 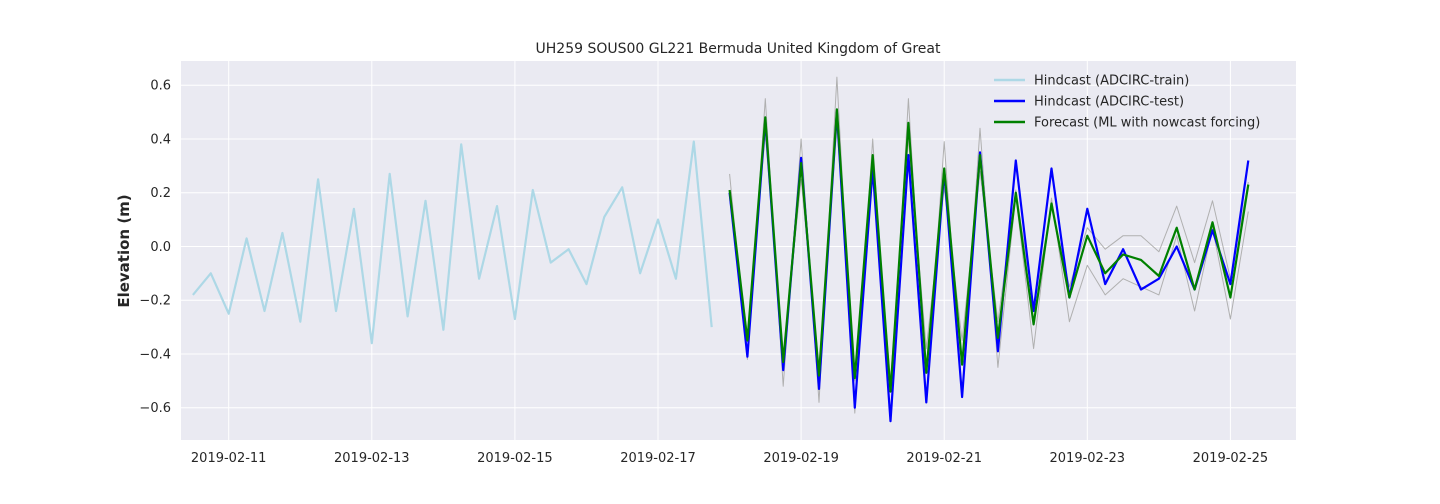 I want to click on legend-label: Forecast (ML with nowcast forcing), so click(x=1147, y=123).